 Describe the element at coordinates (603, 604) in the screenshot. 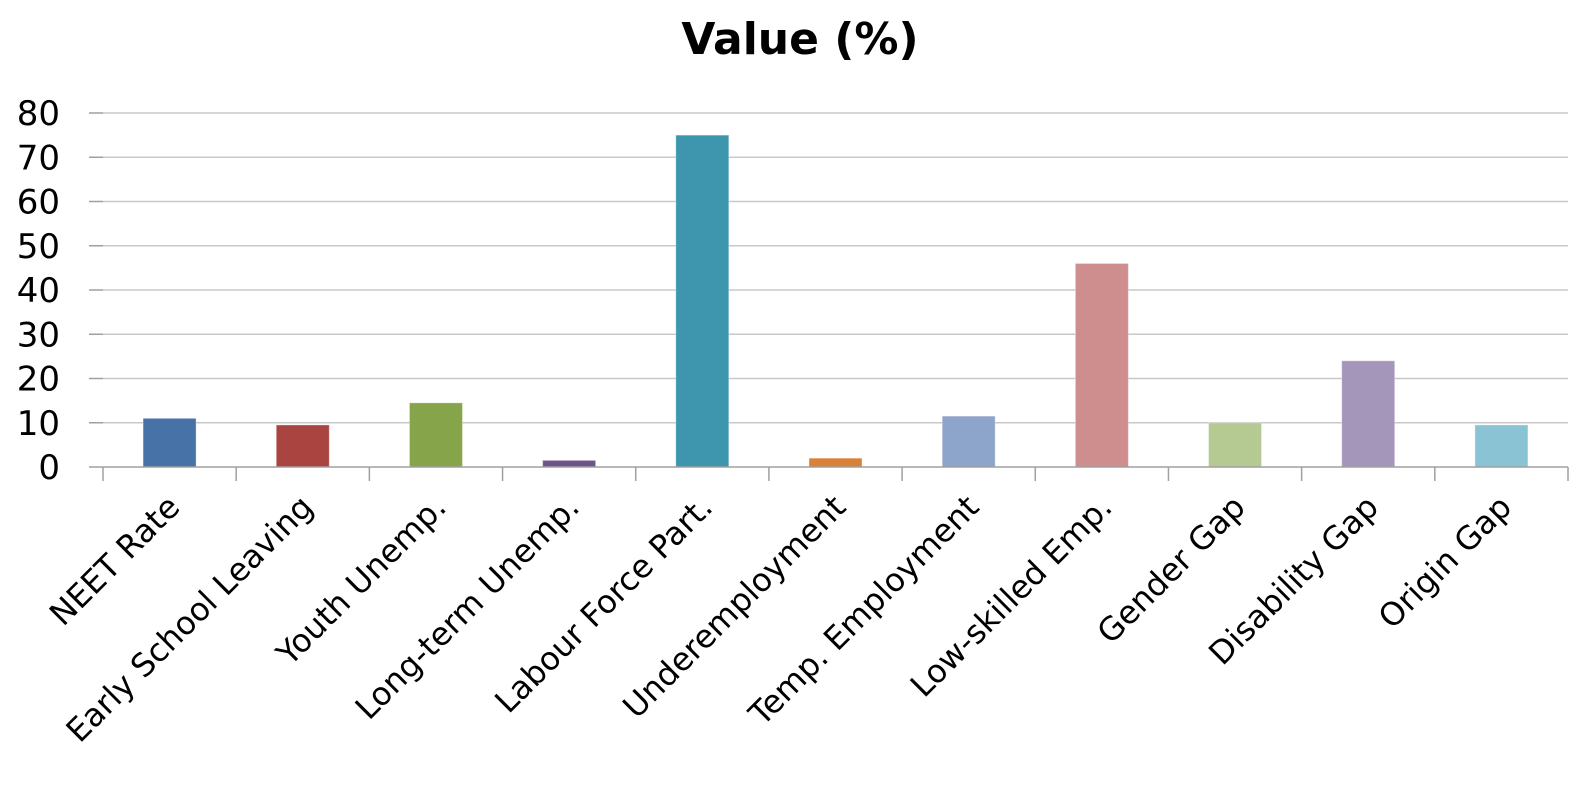

I see `x-tick-label: Labour Force Part.` at that location.